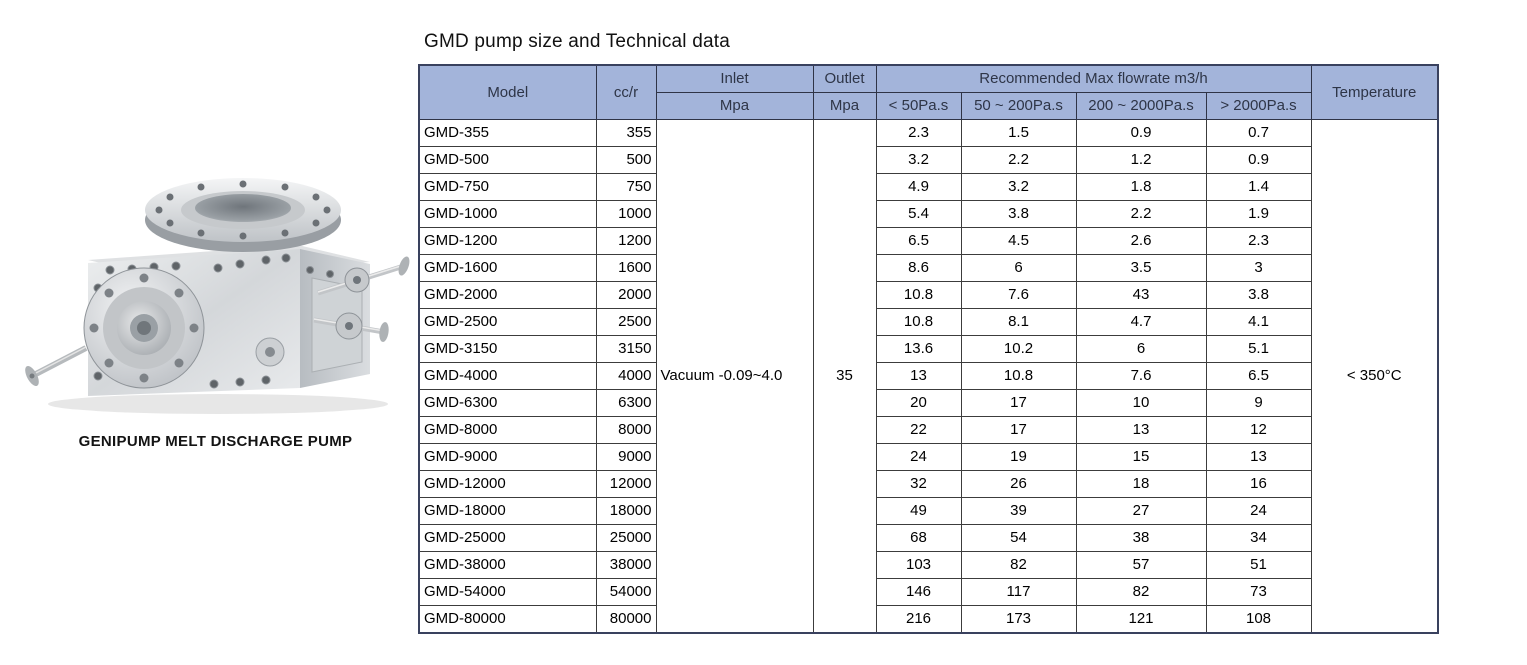 This screenshot has height=665, width=1527. I want to click on model-cell: GMD-25000, so click(507, 538).